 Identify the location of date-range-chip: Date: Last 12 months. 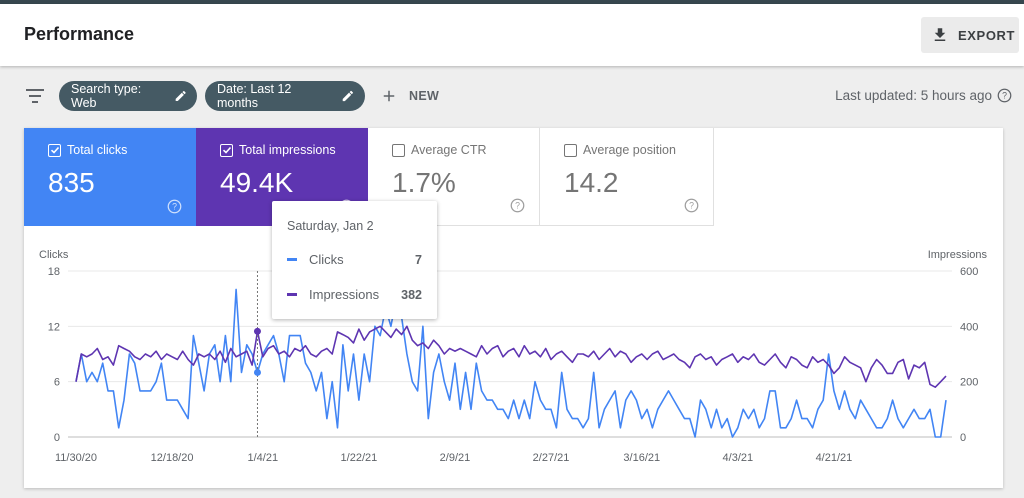
(285, 96).